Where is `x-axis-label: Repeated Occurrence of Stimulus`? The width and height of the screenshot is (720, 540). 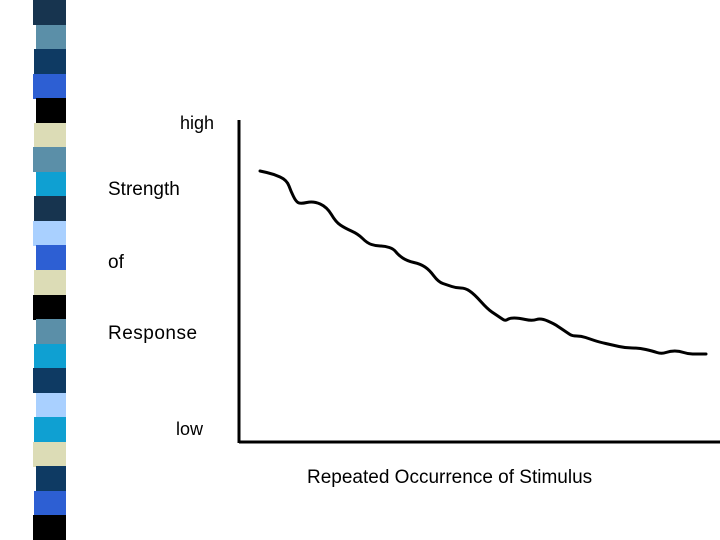
x-axis-label: Repeated Occurrence of Stimulus is located at coordinates (450, 477).